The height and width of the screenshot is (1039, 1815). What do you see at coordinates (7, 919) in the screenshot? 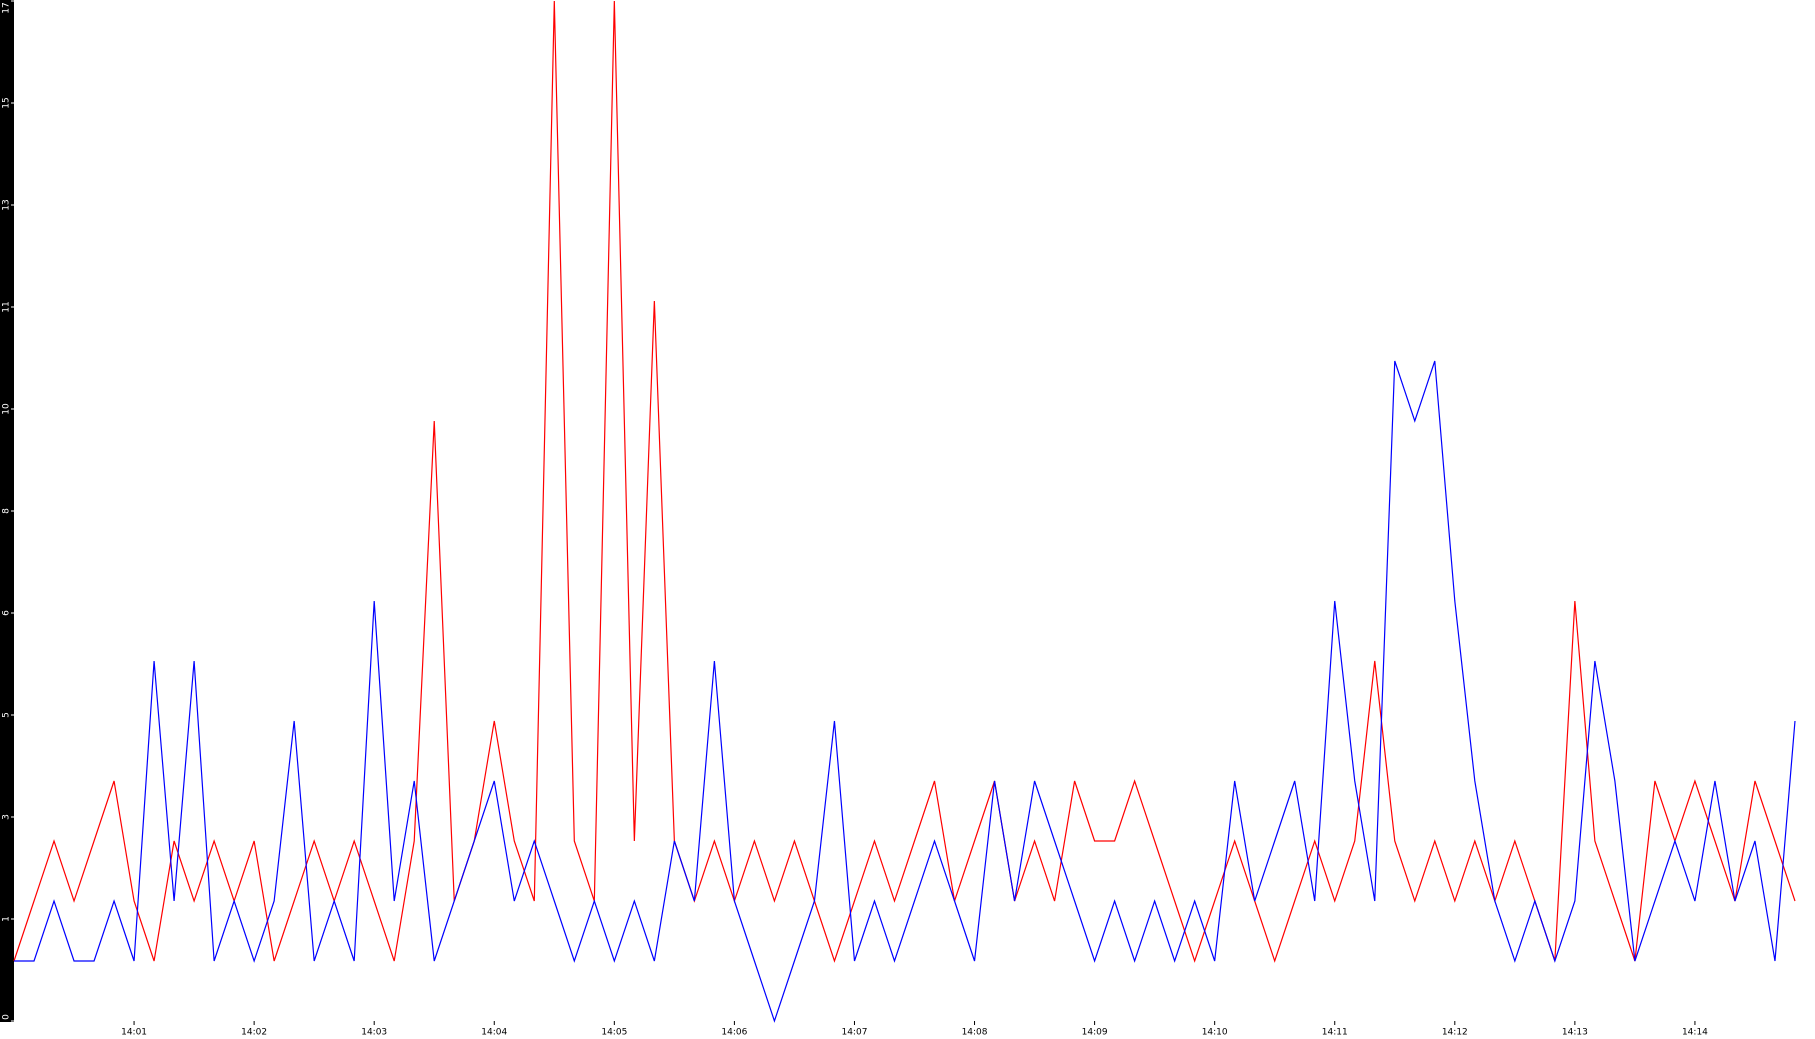
I see `y-tick-label: 1` at bounding box center [7, 919].